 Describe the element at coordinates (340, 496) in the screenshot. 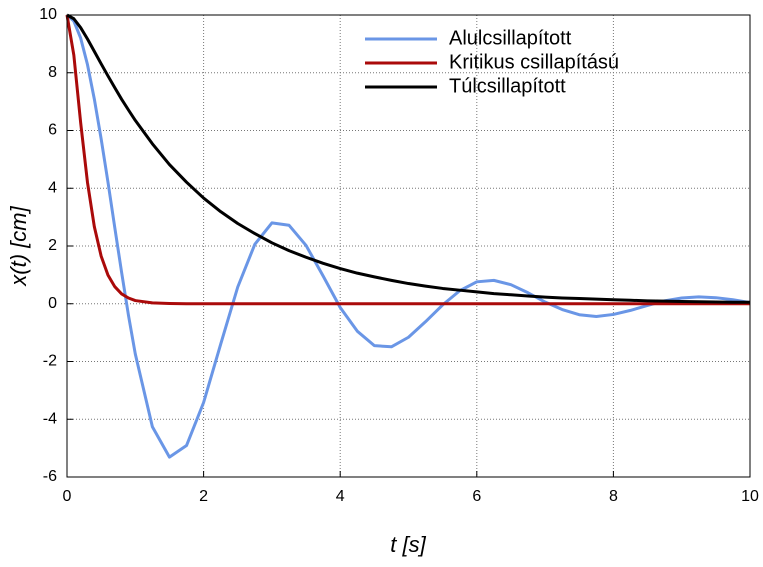

I see `x-tick-label: 4` at that location.